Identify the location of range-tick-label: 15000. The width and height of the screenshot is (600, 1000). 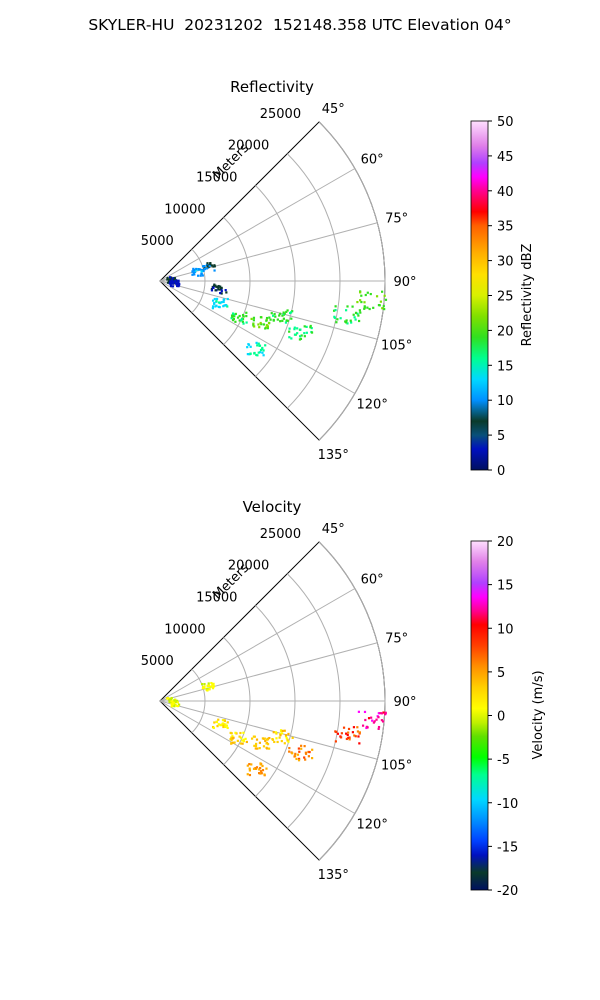
(216, 178).